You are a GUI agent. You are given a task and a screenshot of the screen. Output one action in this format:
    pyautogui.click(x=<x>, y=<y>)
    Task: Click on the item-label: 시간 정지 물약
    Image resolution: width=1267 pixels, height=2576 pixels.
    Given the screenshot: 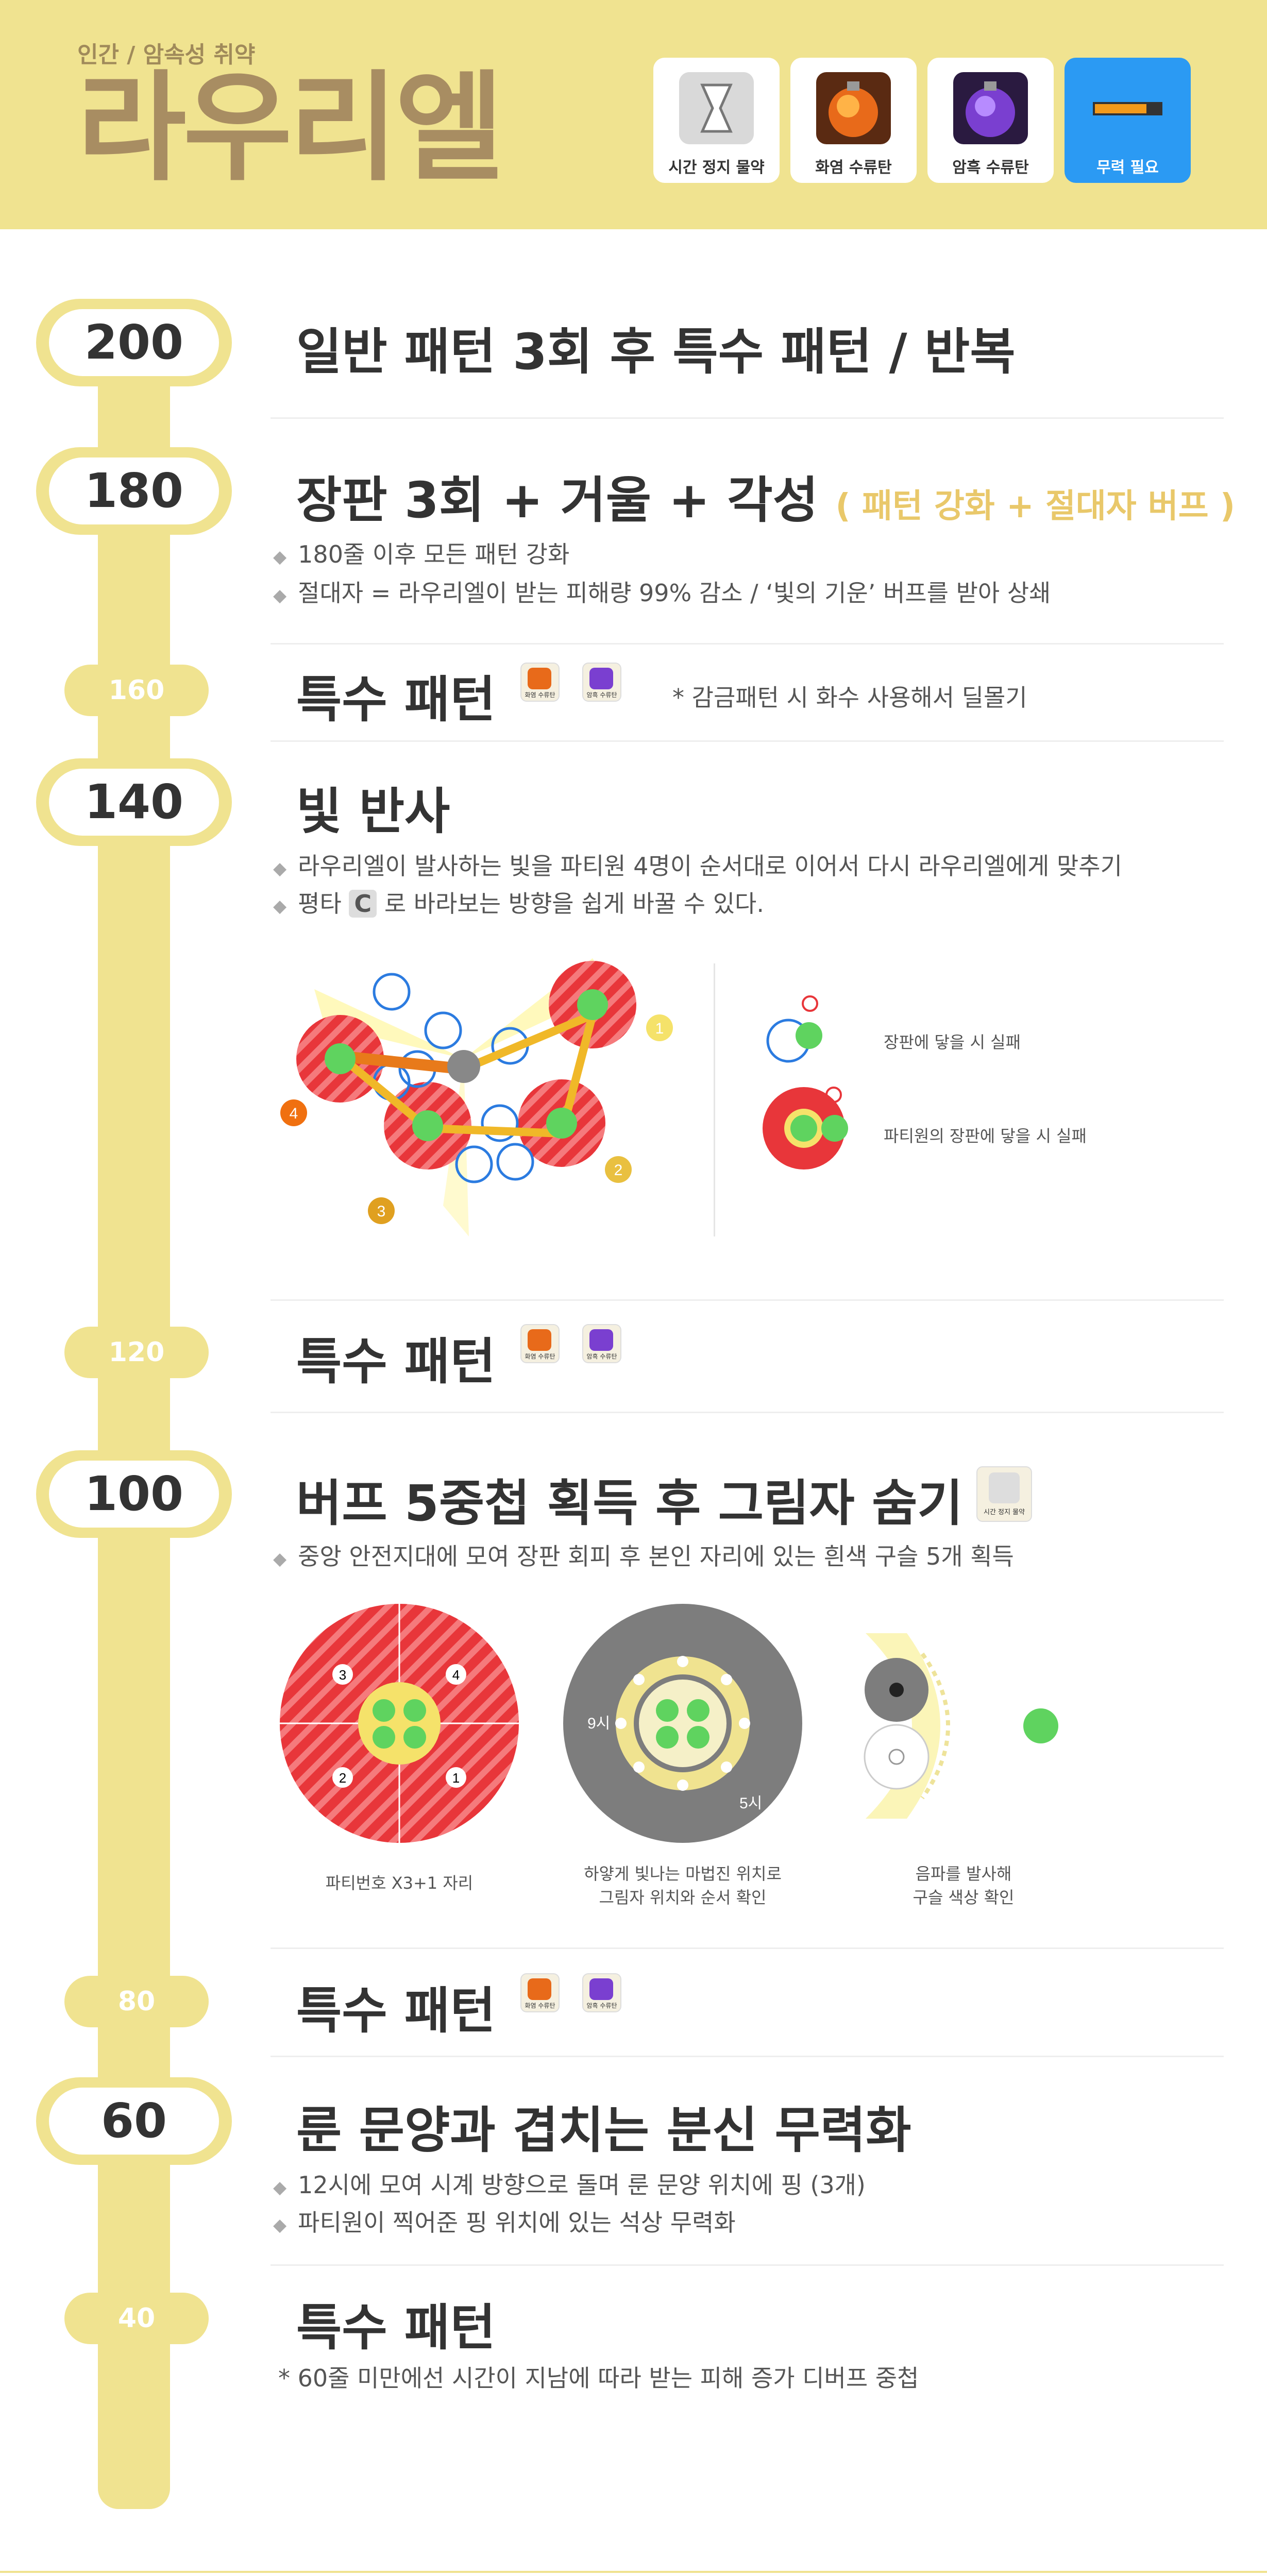 What is the action you would take?
    pyautogui.click(x=716, y=168)
    